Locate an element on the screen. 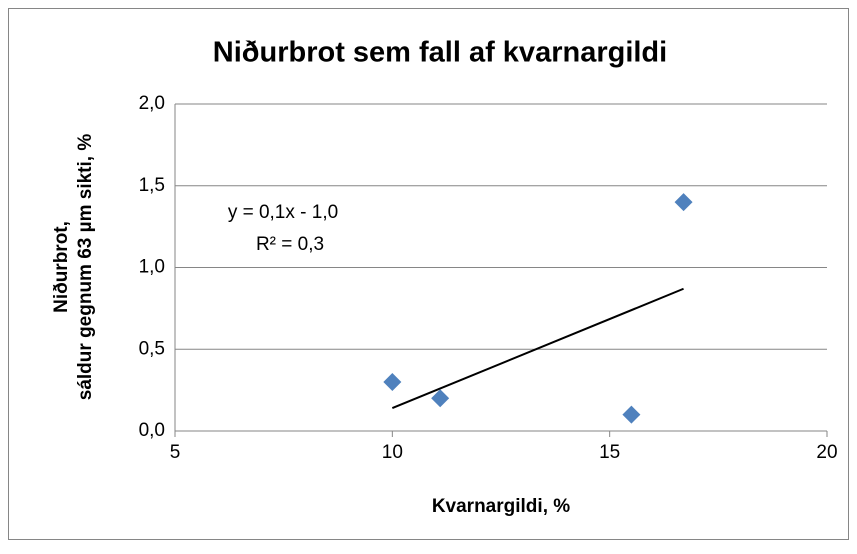  trendline is located at coordinates (537, 348).